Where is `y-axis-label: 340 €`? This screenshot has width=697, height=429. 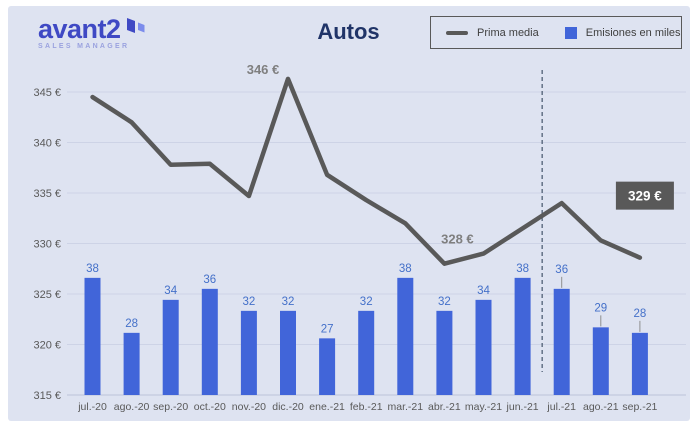 y-axis-label: 340 € is located at coordinates (47, 144).